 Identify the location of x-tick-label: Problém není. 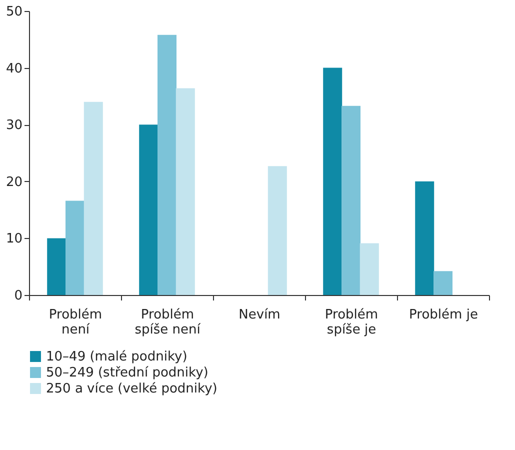
(75, 323).